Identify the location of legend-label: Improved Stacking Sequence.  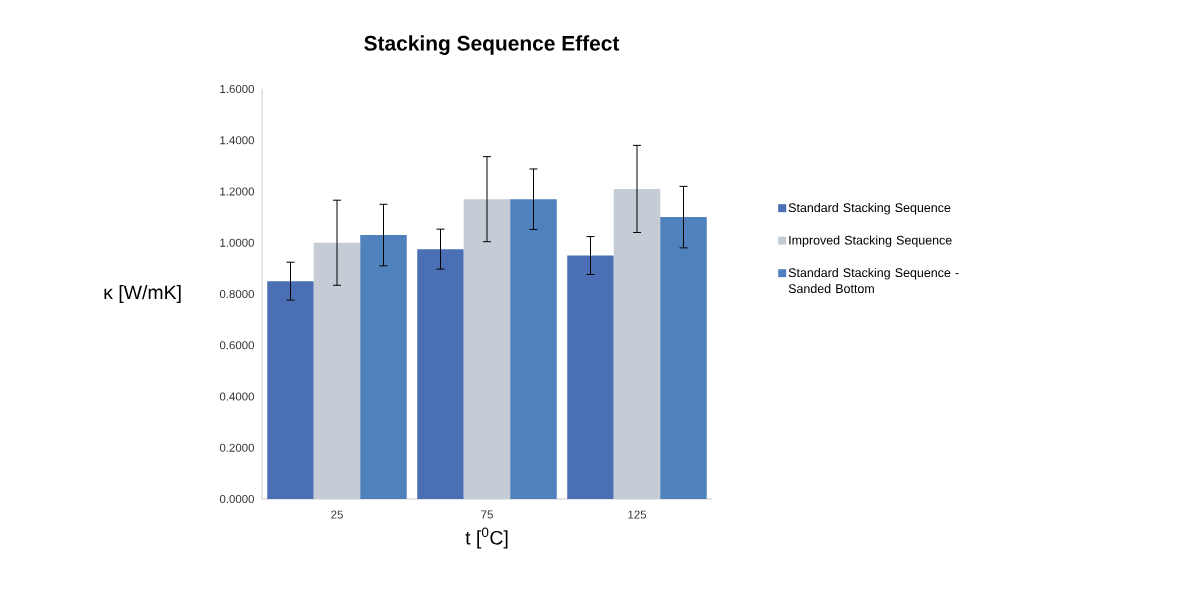
(870, 241).